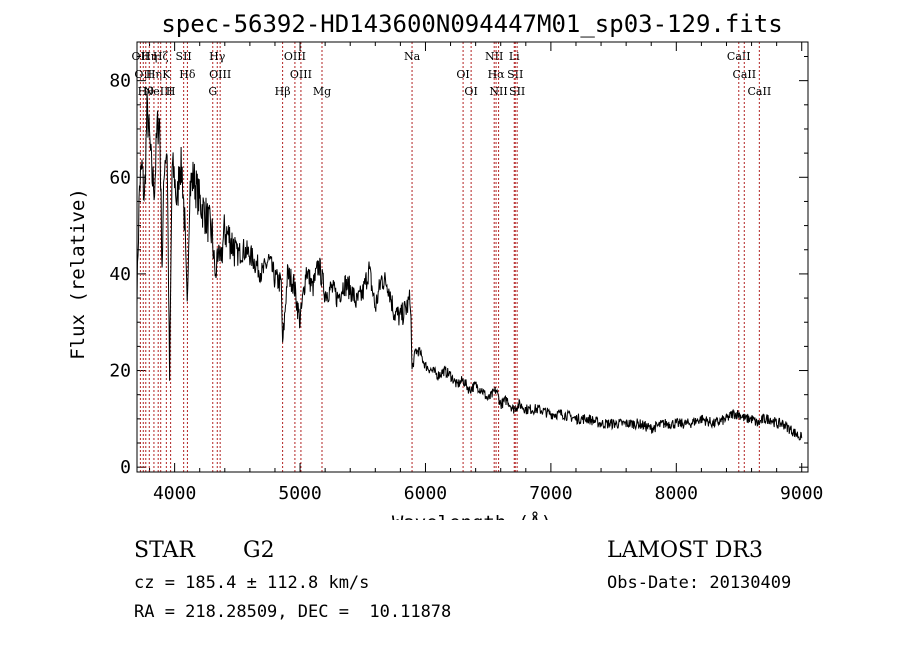 The height and width of the screenshot is (649, 900). Describe the element at coordinates (187, 74) in the screenshot. I see `spectral-line-label: Hδ` at that location.